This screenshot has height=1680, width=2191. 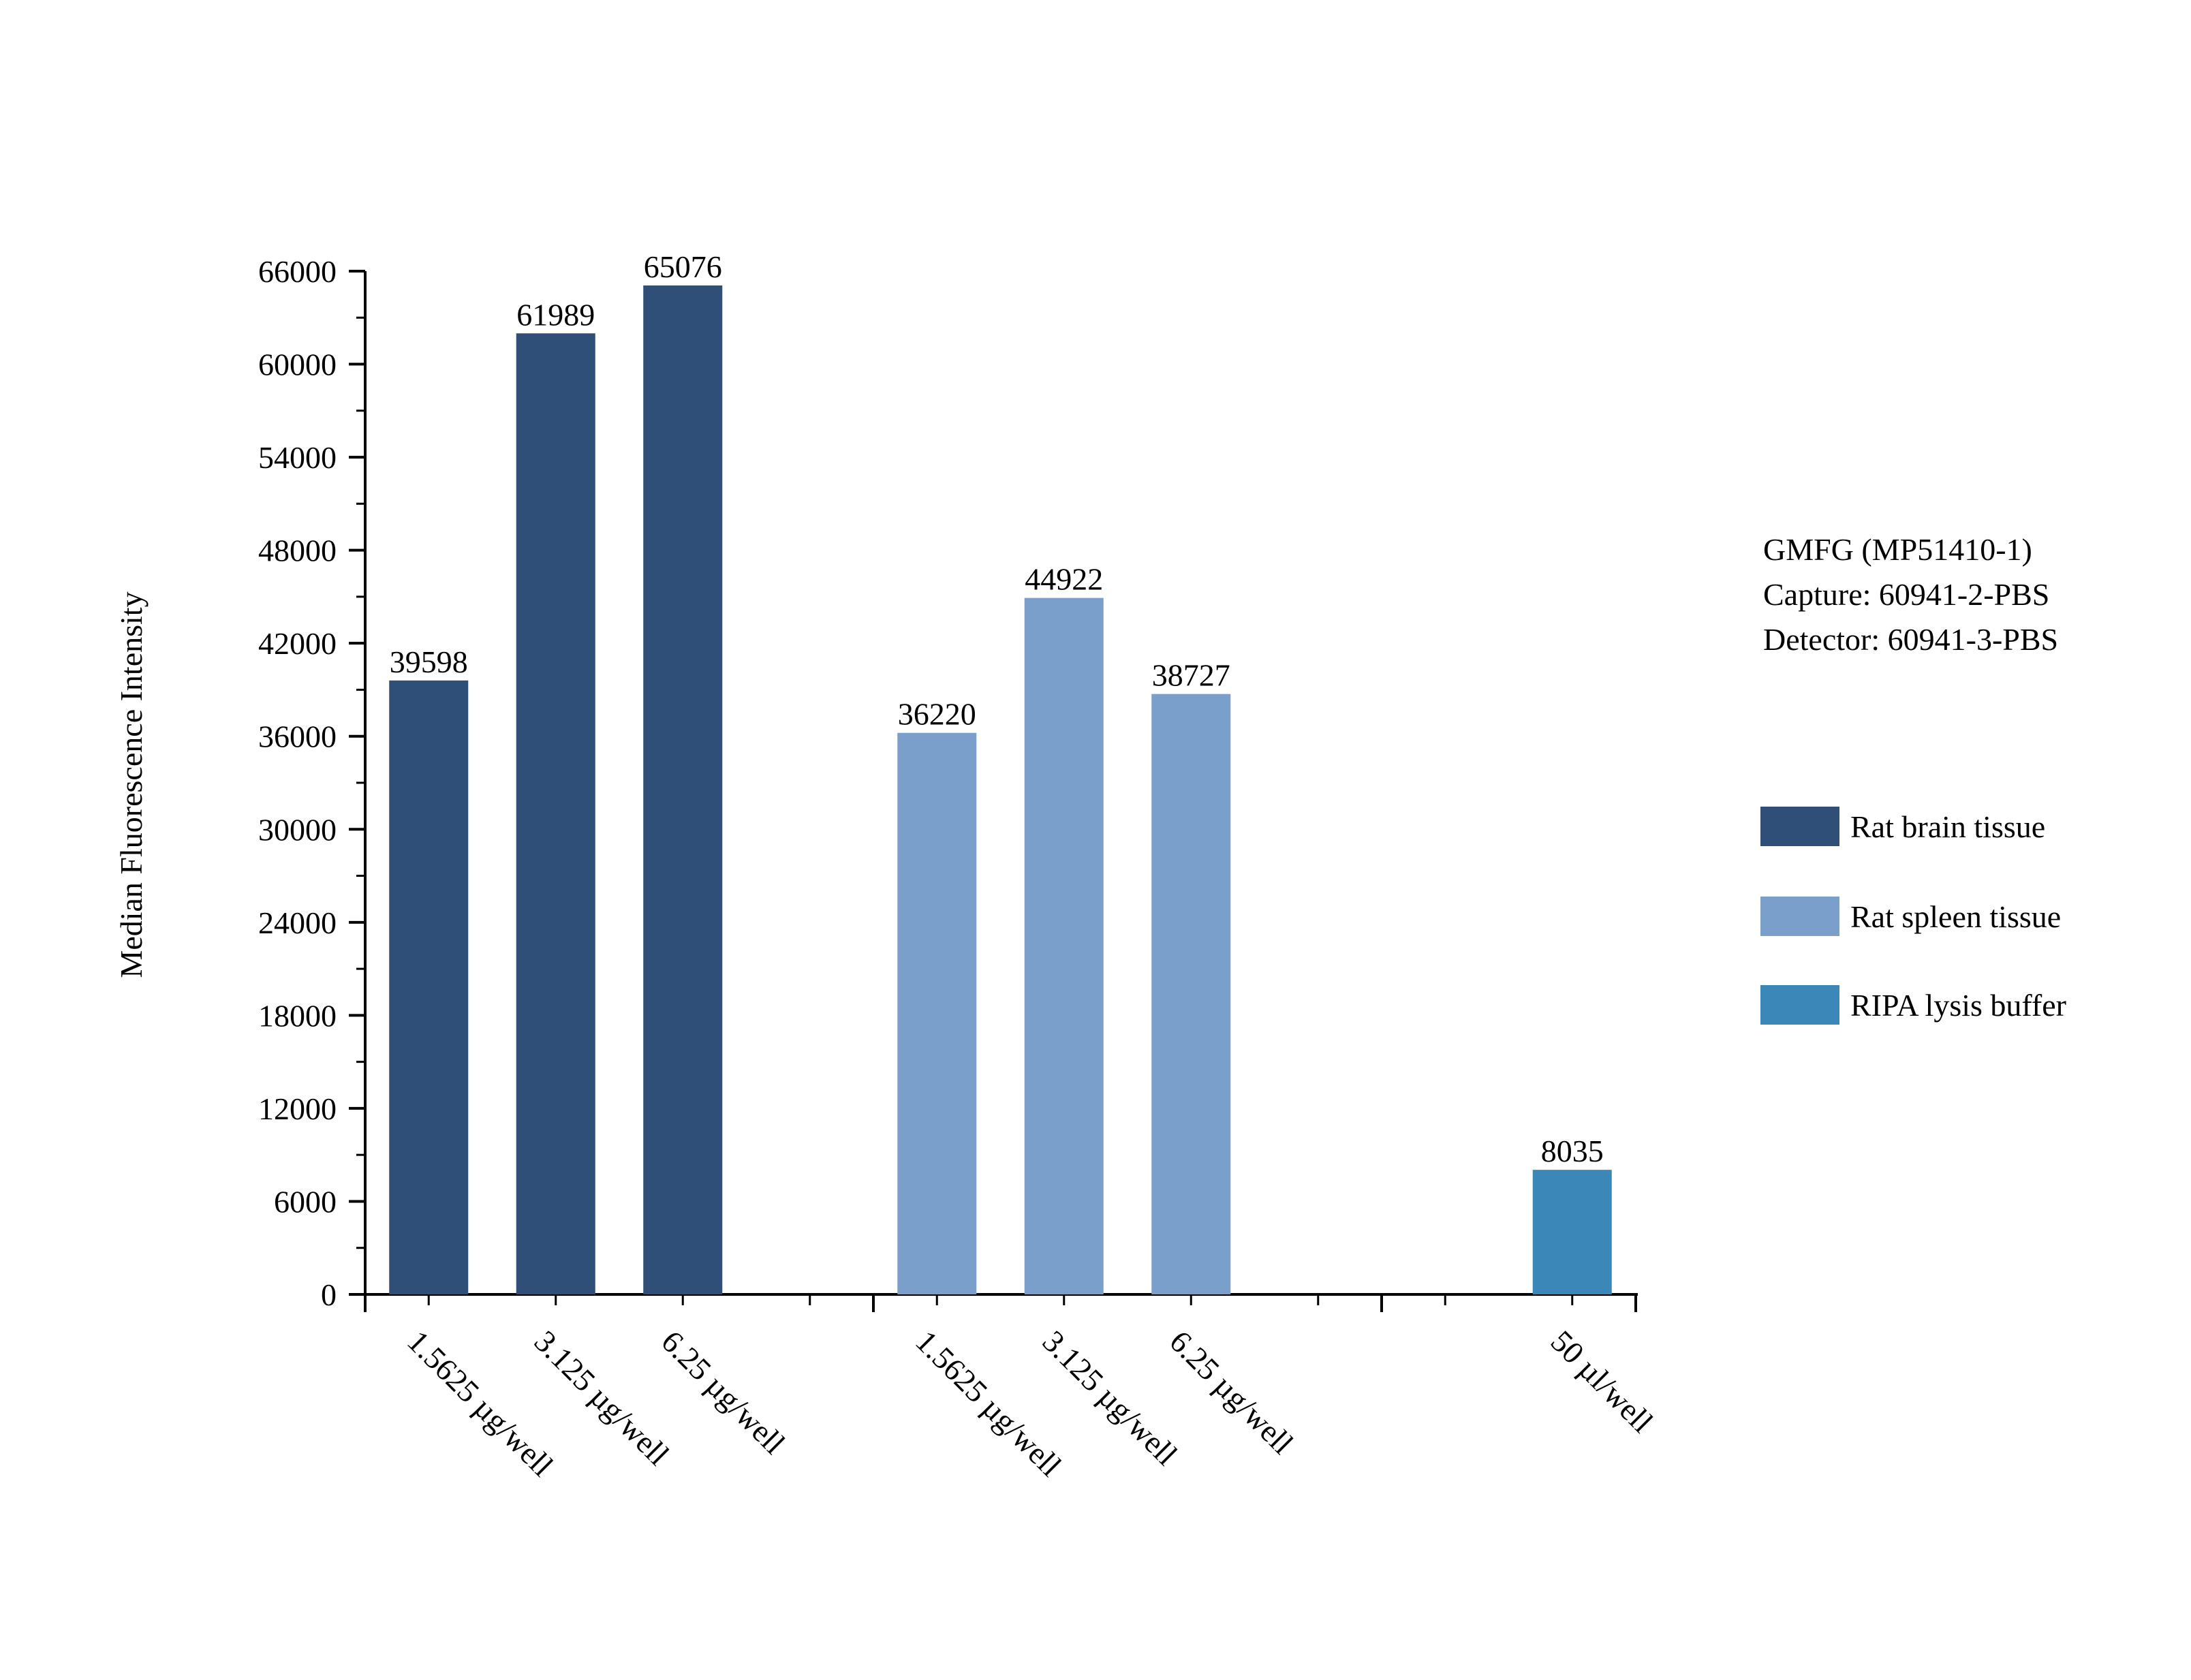 What do you see at coordinates (131, 784) in the screenshot?
I see `y-axis-title: Median Fluorescence Intensity` at bounding box center [131, 784].